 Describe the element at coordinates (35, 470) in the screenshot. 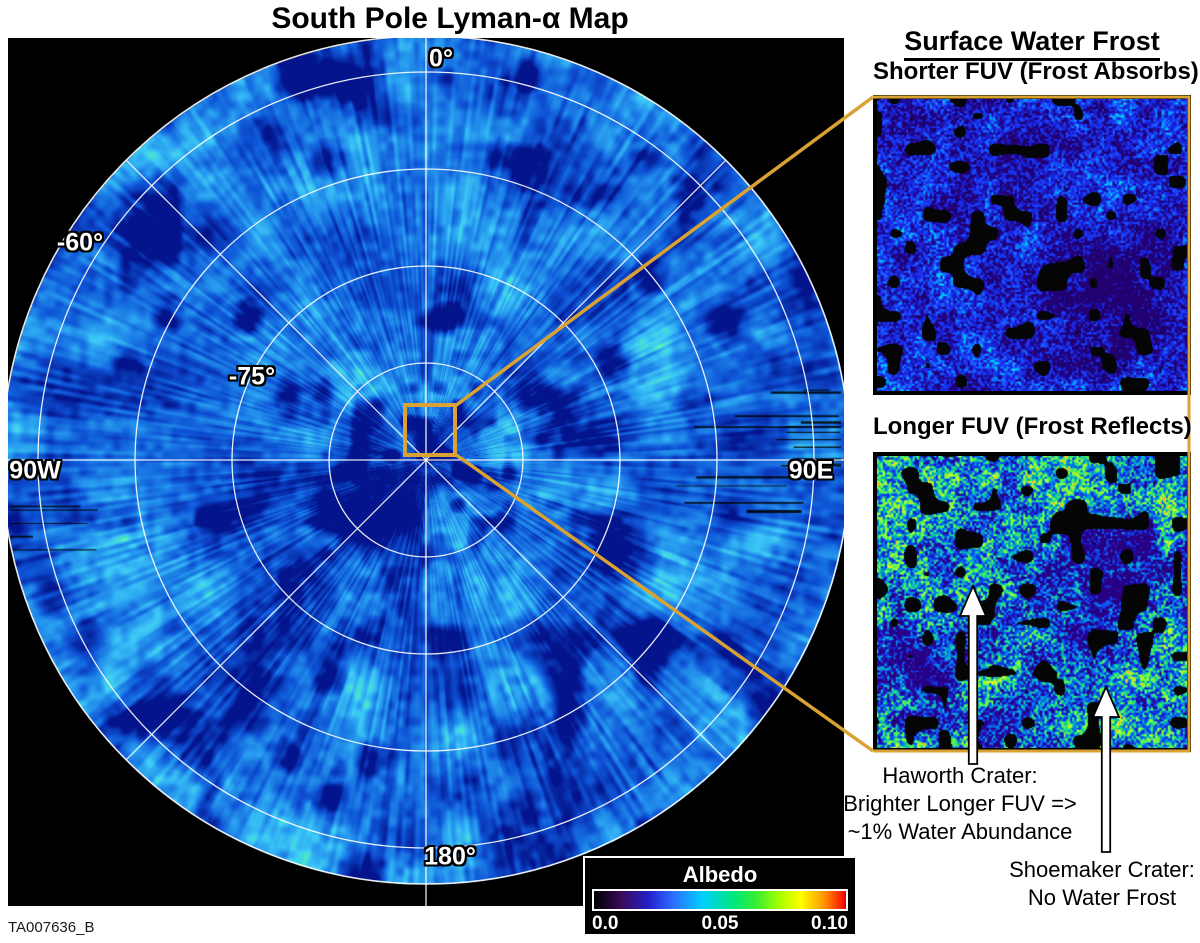

I see `label-lon-90w: 90W` at that location.